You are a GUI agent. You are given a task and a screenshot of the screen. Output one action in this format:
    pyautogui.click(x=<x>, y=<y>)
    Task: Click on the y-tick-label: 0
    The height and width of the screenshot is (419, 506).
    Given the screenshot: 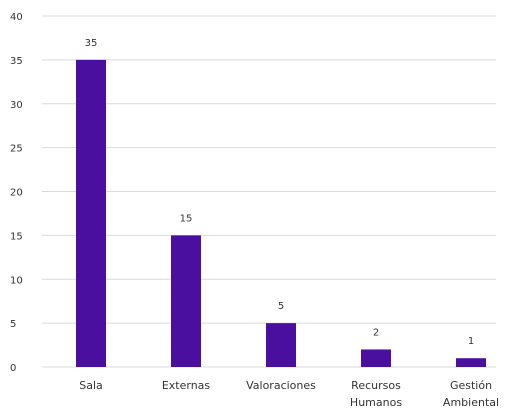 What is the action you would take?
    pyautogui.click(x=13, y=368)
    